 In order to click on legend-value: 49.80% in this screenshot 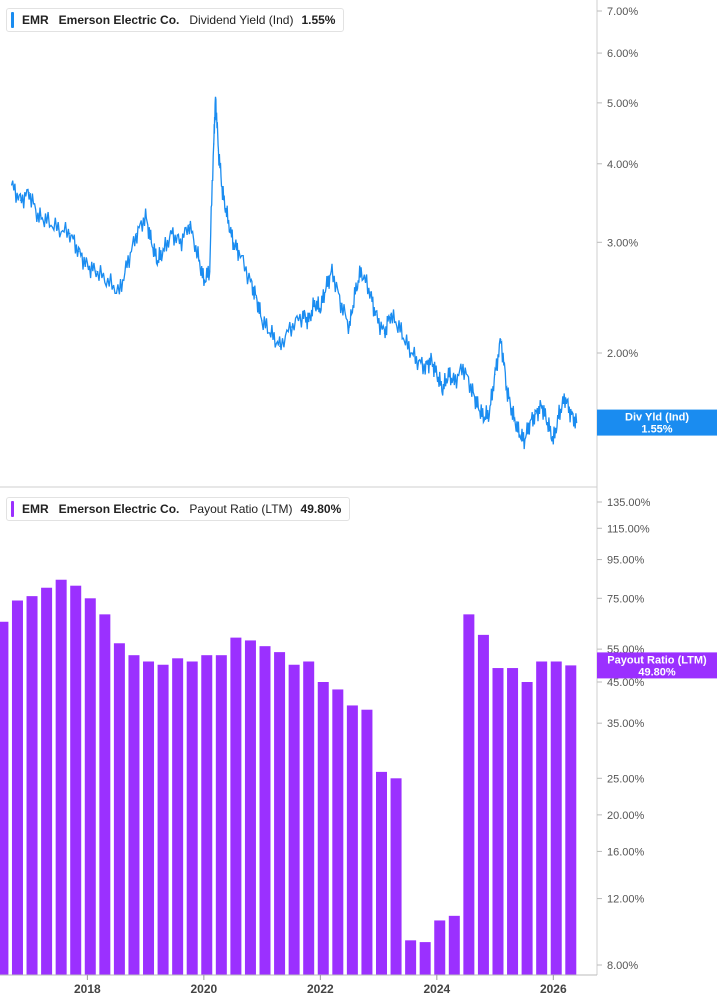, I will do `click(321, 509)`.